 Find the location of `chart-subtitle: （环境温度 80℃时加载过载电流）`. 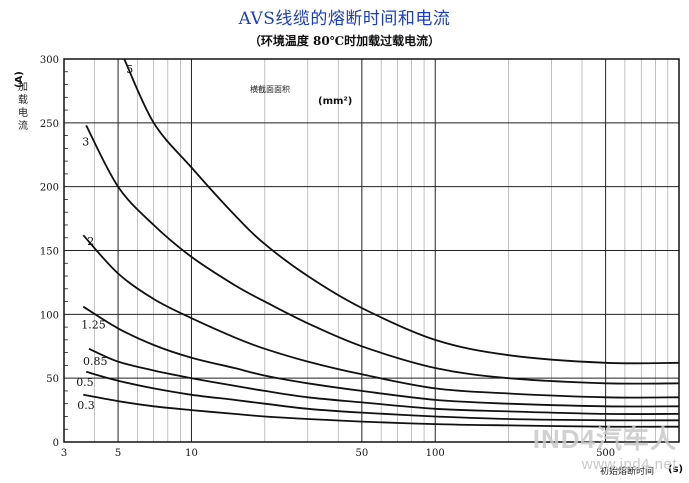

chart-subtitle: （环境温度 80℃时加载过载电流） is located at coordinates (344, 41).